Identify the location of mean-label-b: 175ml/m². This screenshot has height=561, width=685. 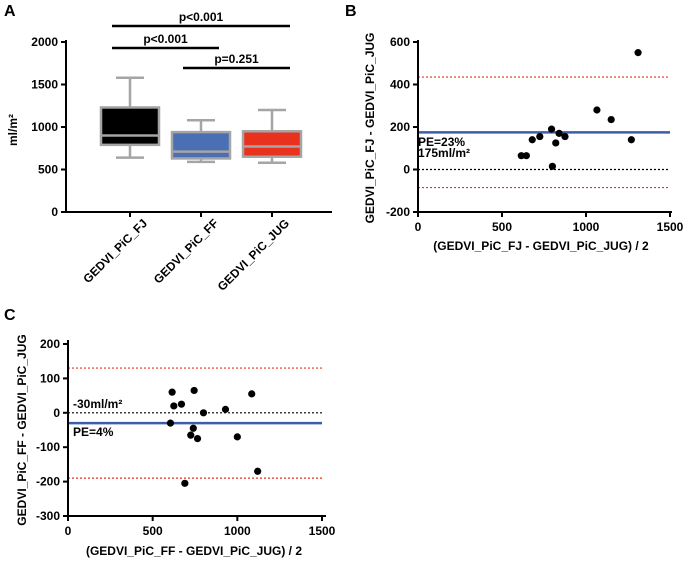
(444, 153).